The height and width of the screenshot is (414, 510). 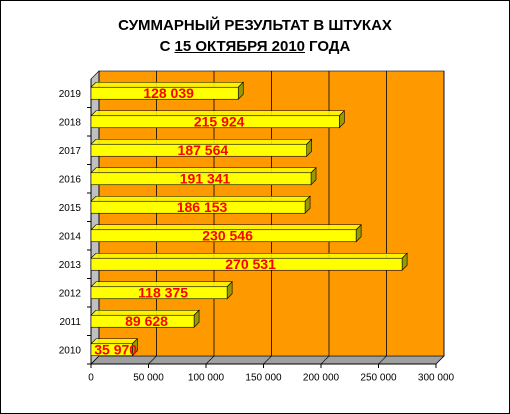 I want to click on x-tick-label: 0, so click(x=91, y=378).